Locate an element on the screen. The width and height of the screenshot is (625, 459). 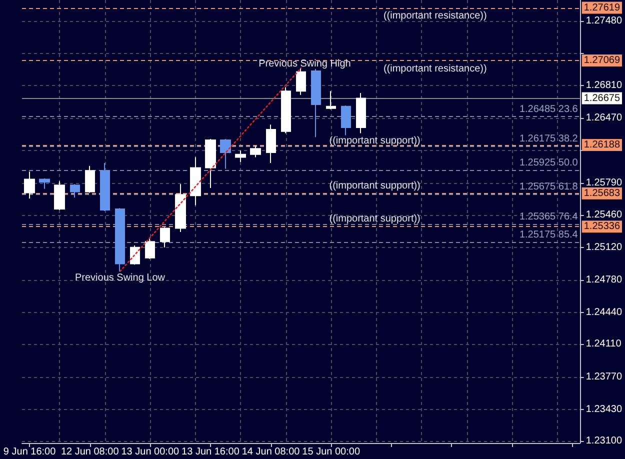
y-tick-label: 1.24110 is located at coordinates (604, 344).